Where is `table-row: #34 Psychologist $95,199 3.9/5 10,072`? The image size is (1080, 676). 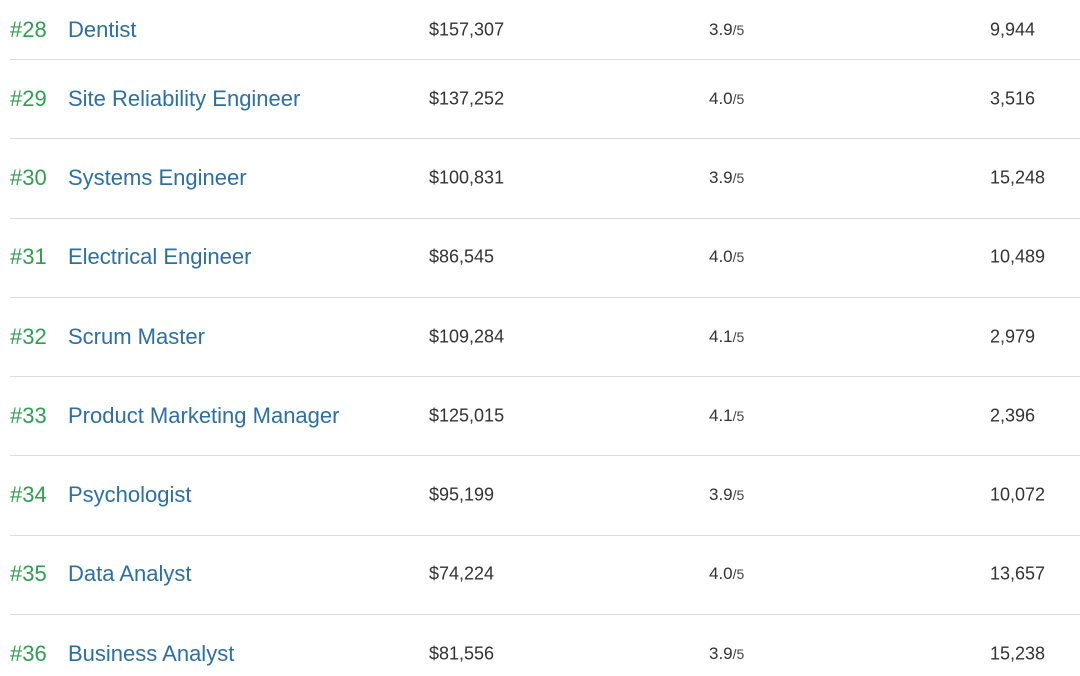 table-row: #34 Psychologist $95,199 3.9/5 10,072 is located at coordinates (540, 494).